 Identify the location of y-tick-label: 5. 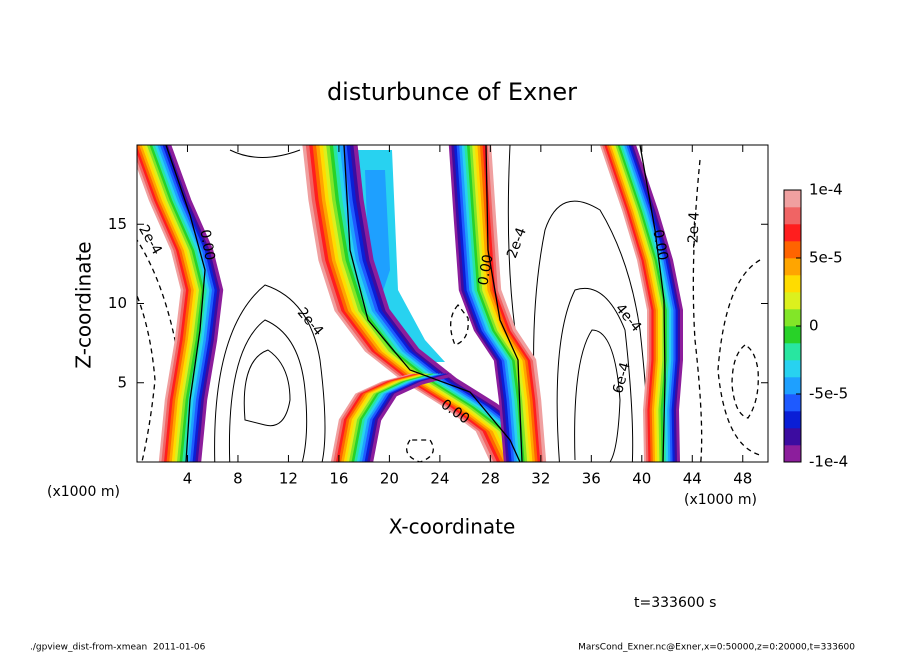
(122, 382).